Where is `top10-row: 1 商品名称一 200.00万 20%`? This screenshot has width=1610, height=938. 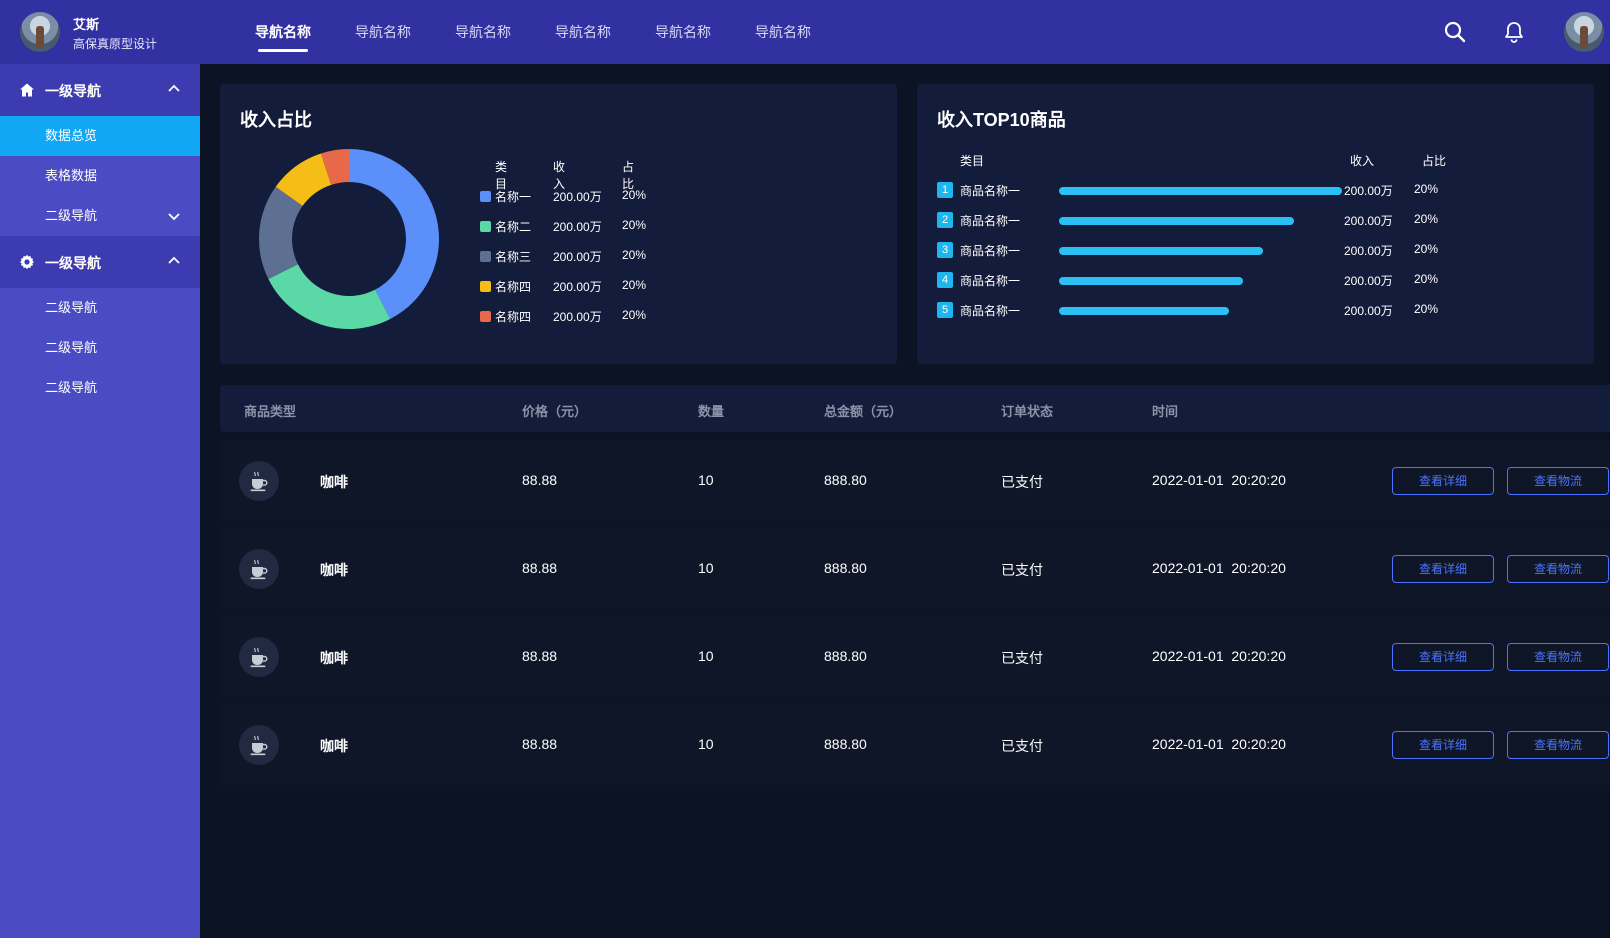 top10-row: 1 商品名称一 200.00万 20% is located at coordinates (1257, 190).